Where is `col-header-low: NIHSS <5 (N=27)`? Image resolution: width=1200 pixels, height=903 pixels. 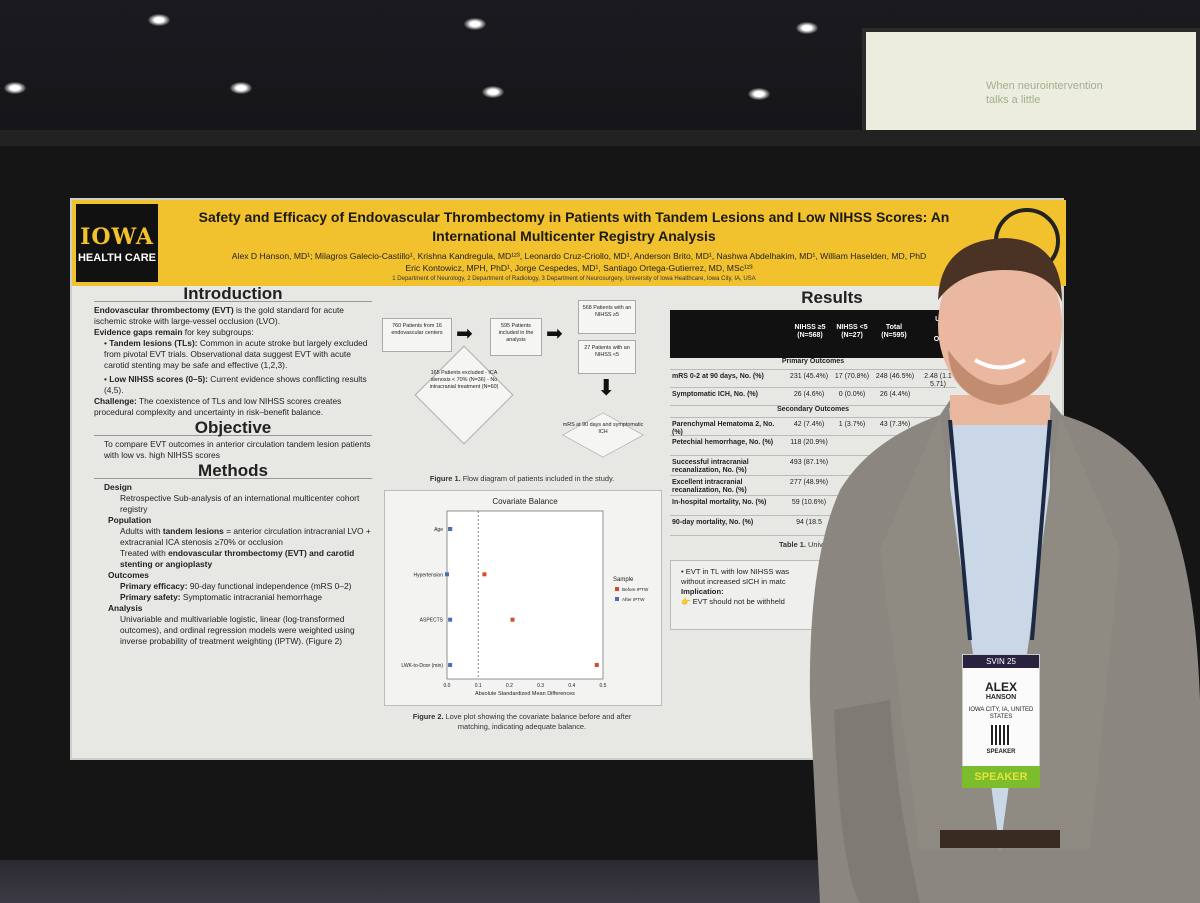
col-header-low: NIHSS <5 (N=27) is located at coordinates (852, 331).